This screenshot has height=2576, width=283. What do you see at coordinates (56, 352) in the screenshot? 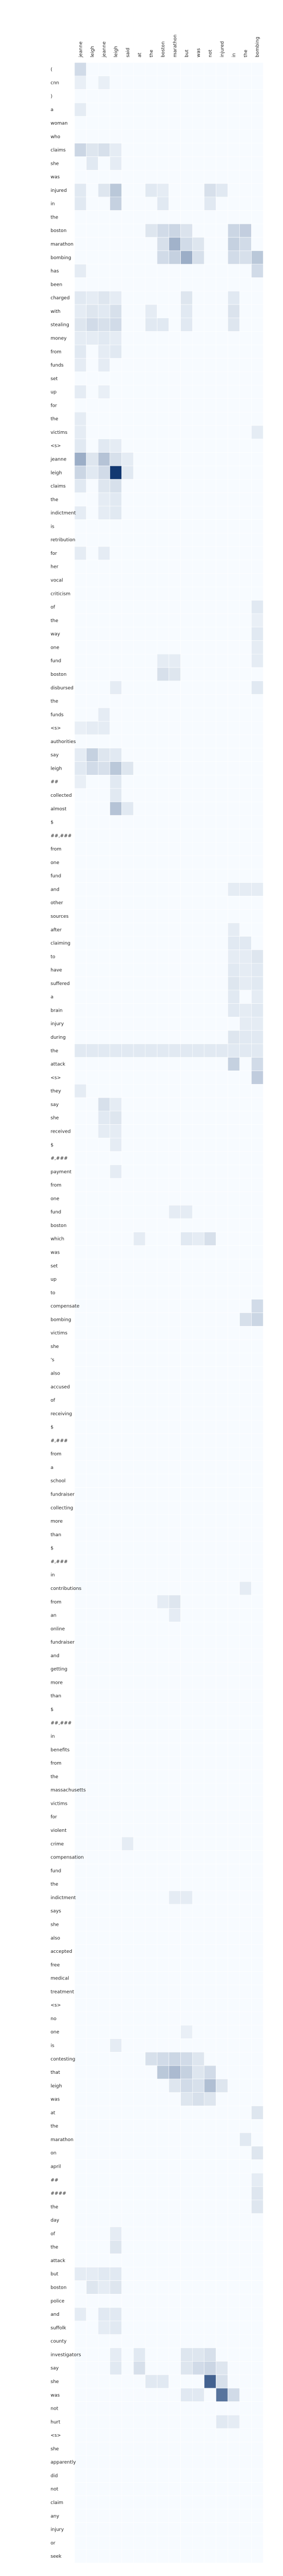
I see `y-tick-label: from` at bounding box center [56, 352].